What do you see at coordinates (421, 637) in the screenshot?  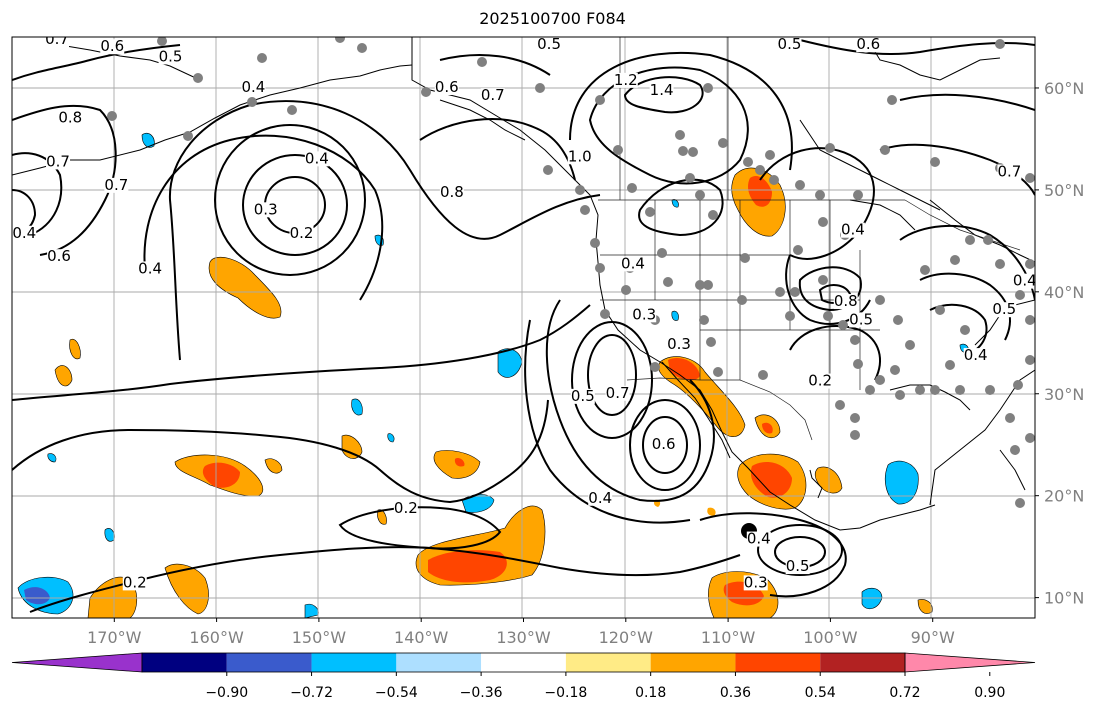 I see `lon-tick-label: 140°W` at bounding box center [421, 637].